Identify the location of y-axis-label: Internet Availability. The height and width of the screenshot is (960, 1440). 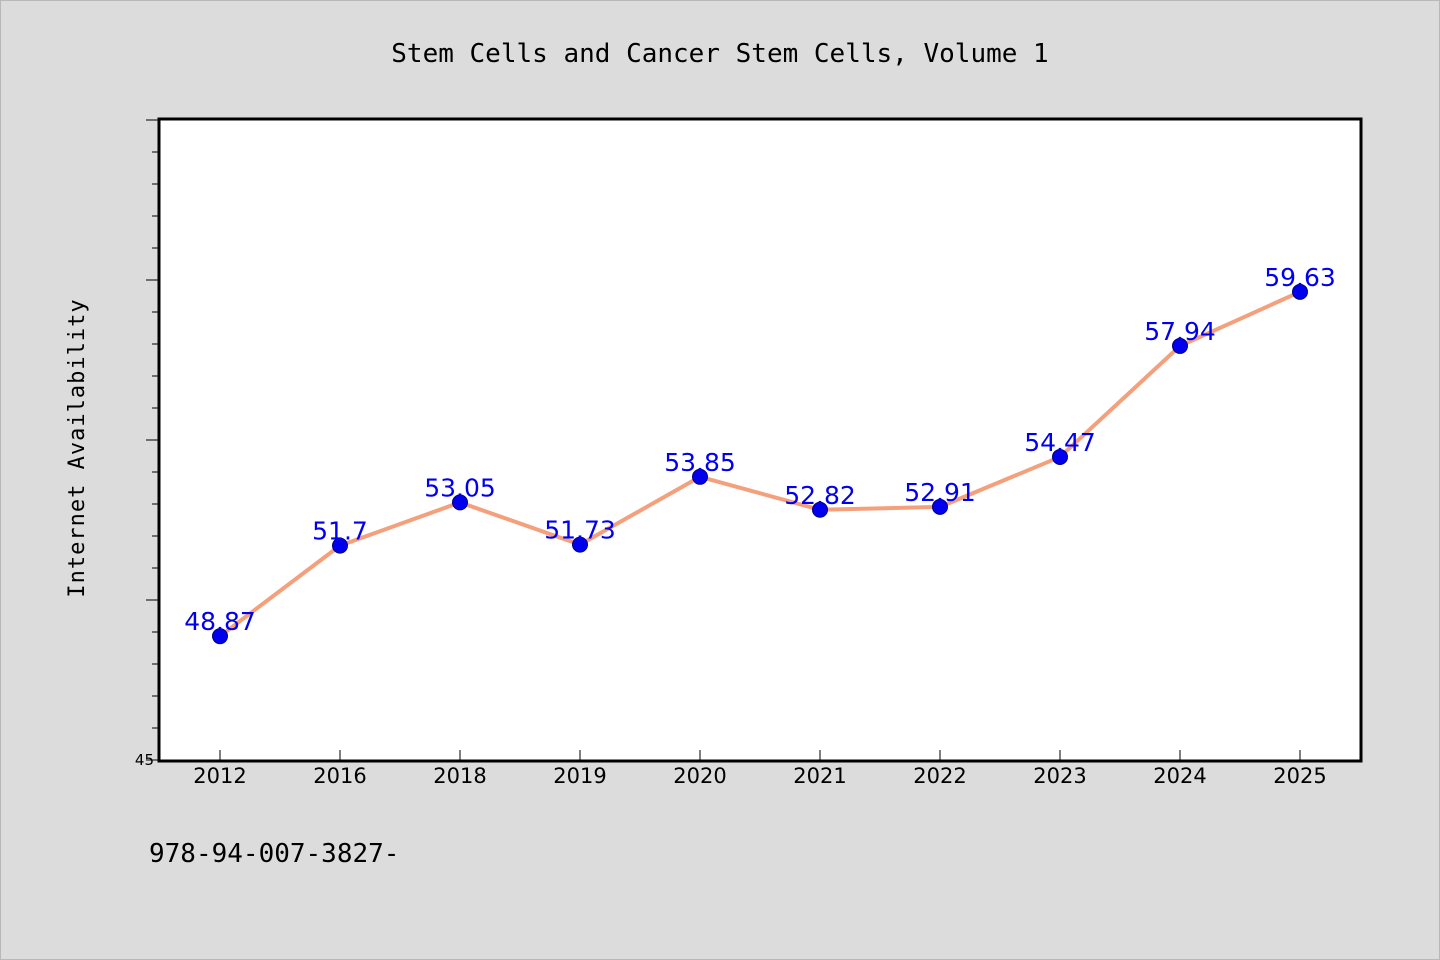
(77, 447).